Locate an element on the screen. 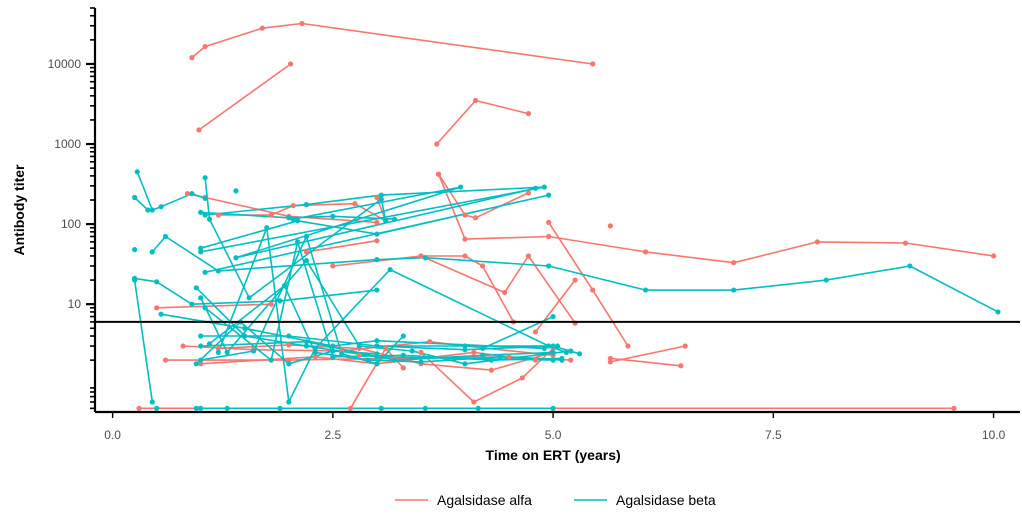 Image resolution: width=1022 pixels, height=523 pixels. series-line-beta is located at coordinates (143, 341).